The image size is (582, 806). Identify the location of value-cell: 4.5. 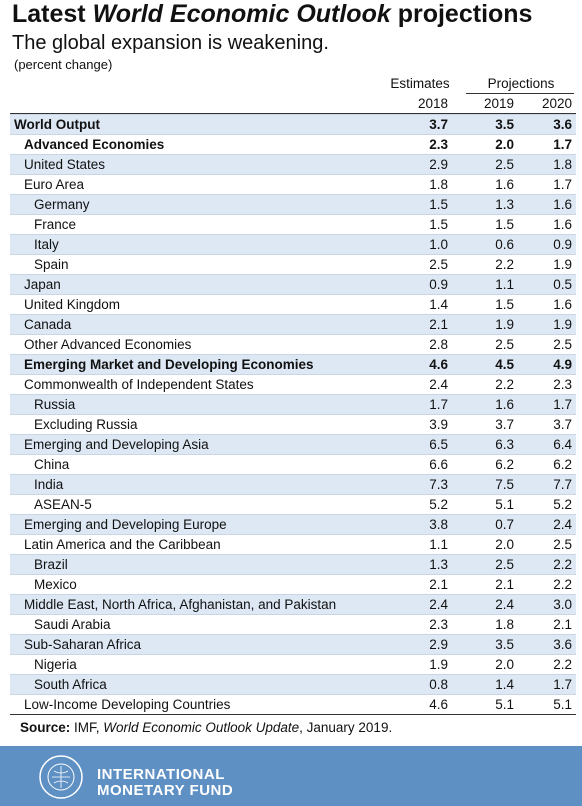
(504, 364).